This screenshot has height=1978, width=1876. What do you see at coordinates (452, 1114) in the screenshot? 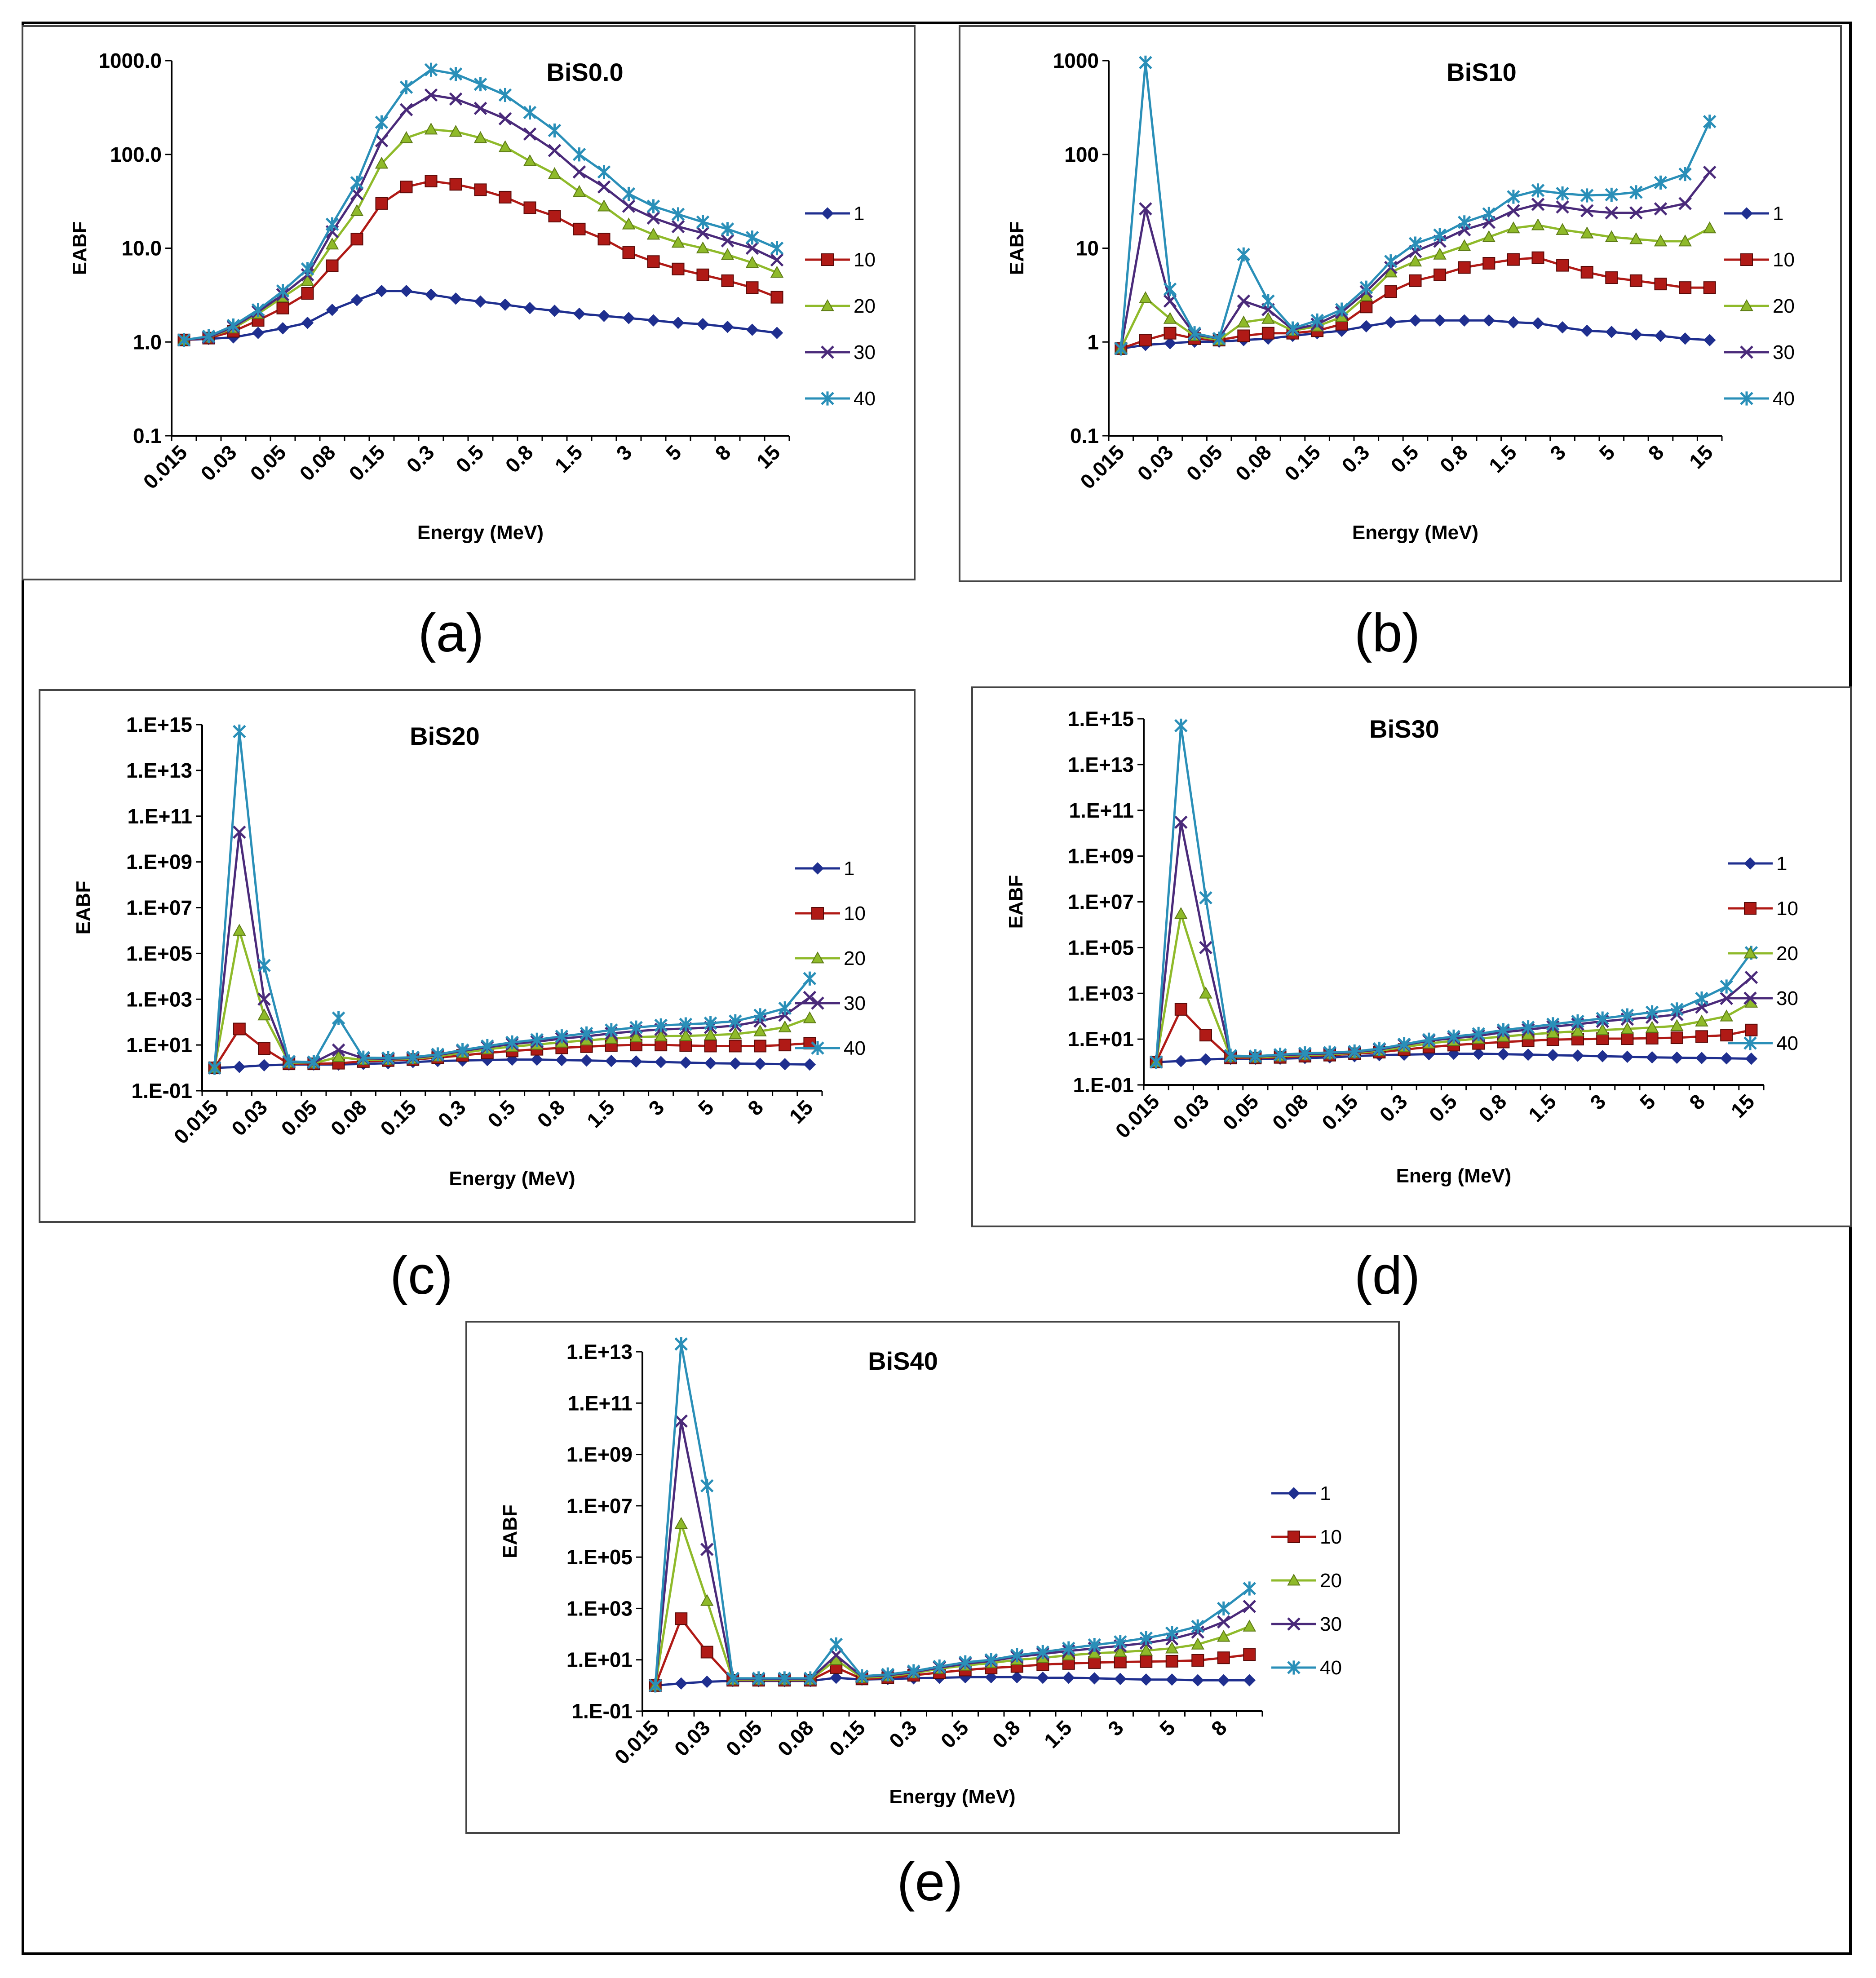
I see `x-tick-label: 0.3` at bounding box center [452, 1114].